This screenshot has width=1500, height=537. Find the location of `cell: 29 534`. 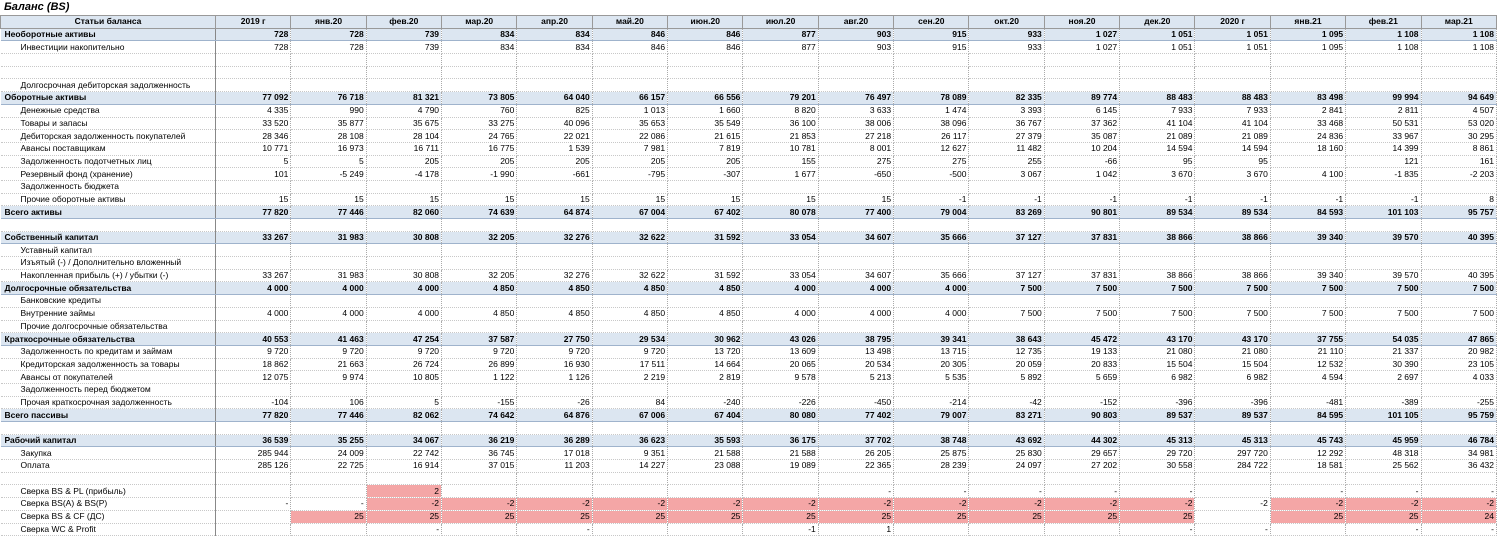

cell: 29 534 is located at coordinates (630, 339).